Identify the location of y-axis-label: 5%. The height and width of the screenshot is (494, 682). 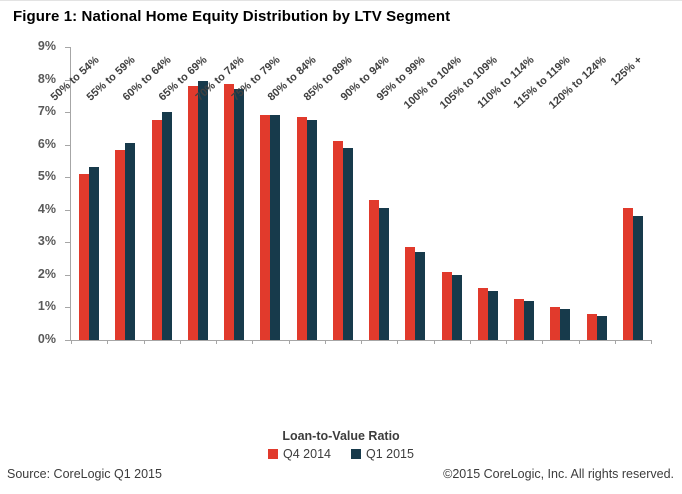
(46, 176).